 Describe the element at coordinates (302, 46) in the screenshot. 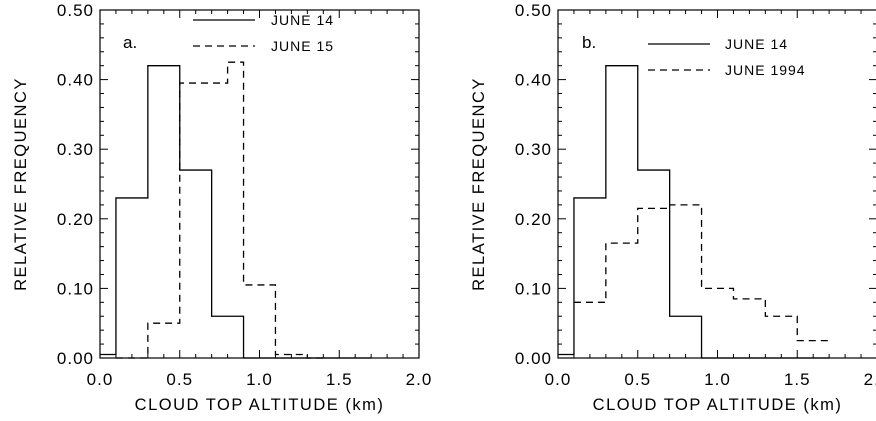

I see `legend-label: JUNE 15` at that location.